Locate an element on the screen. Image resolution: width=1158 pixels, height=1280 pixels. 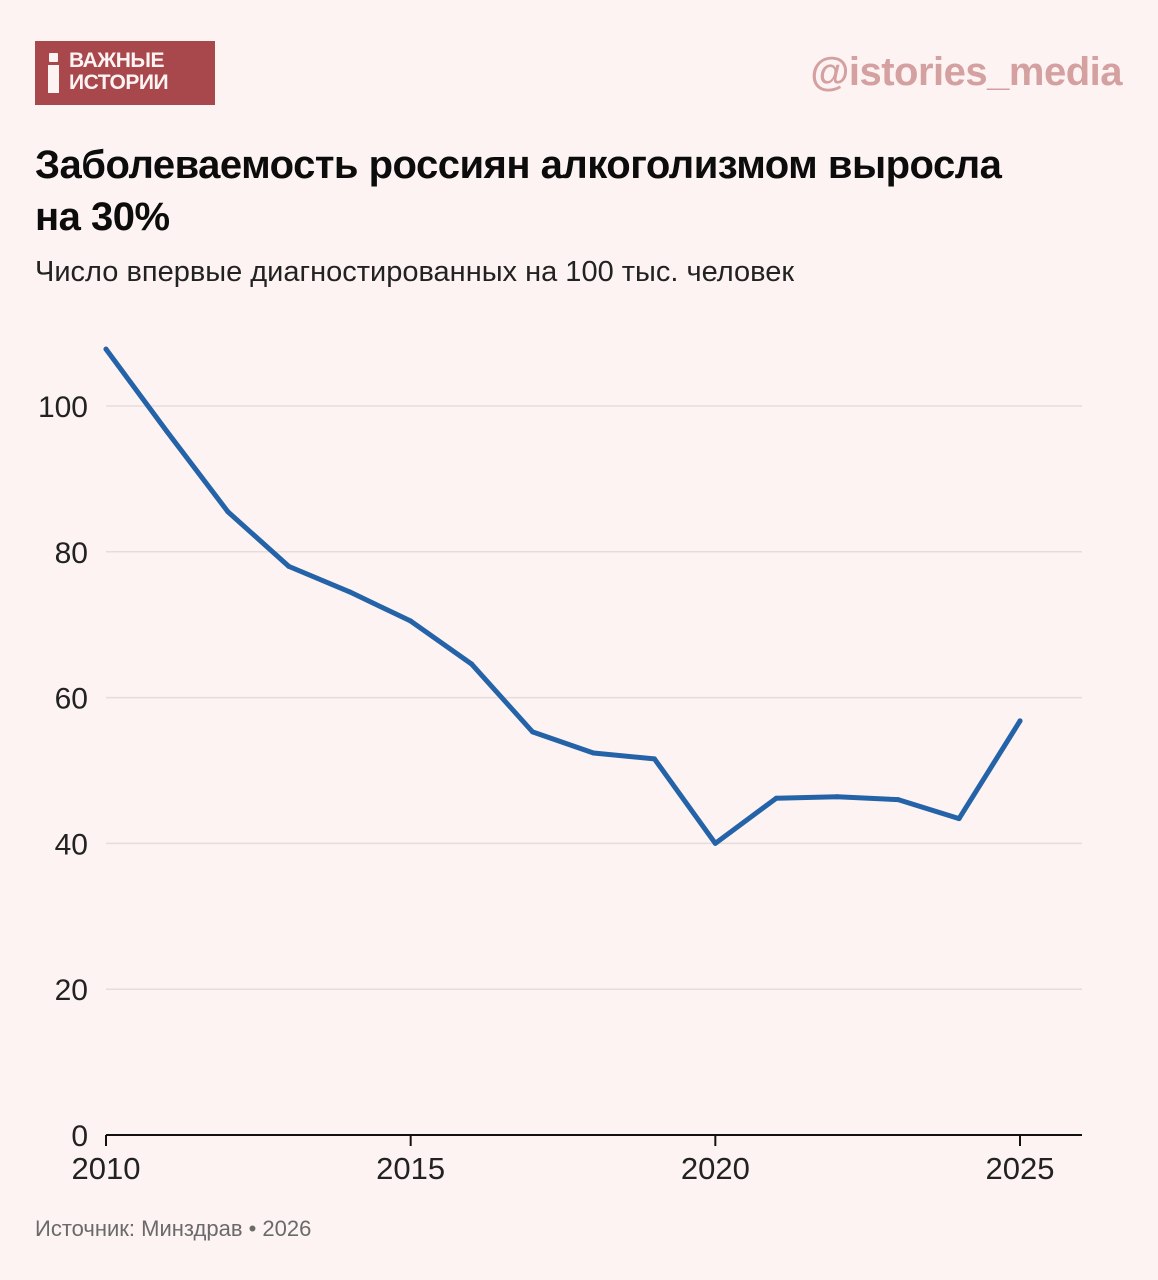
data-point-2014 is located at coordinates (350, 592).